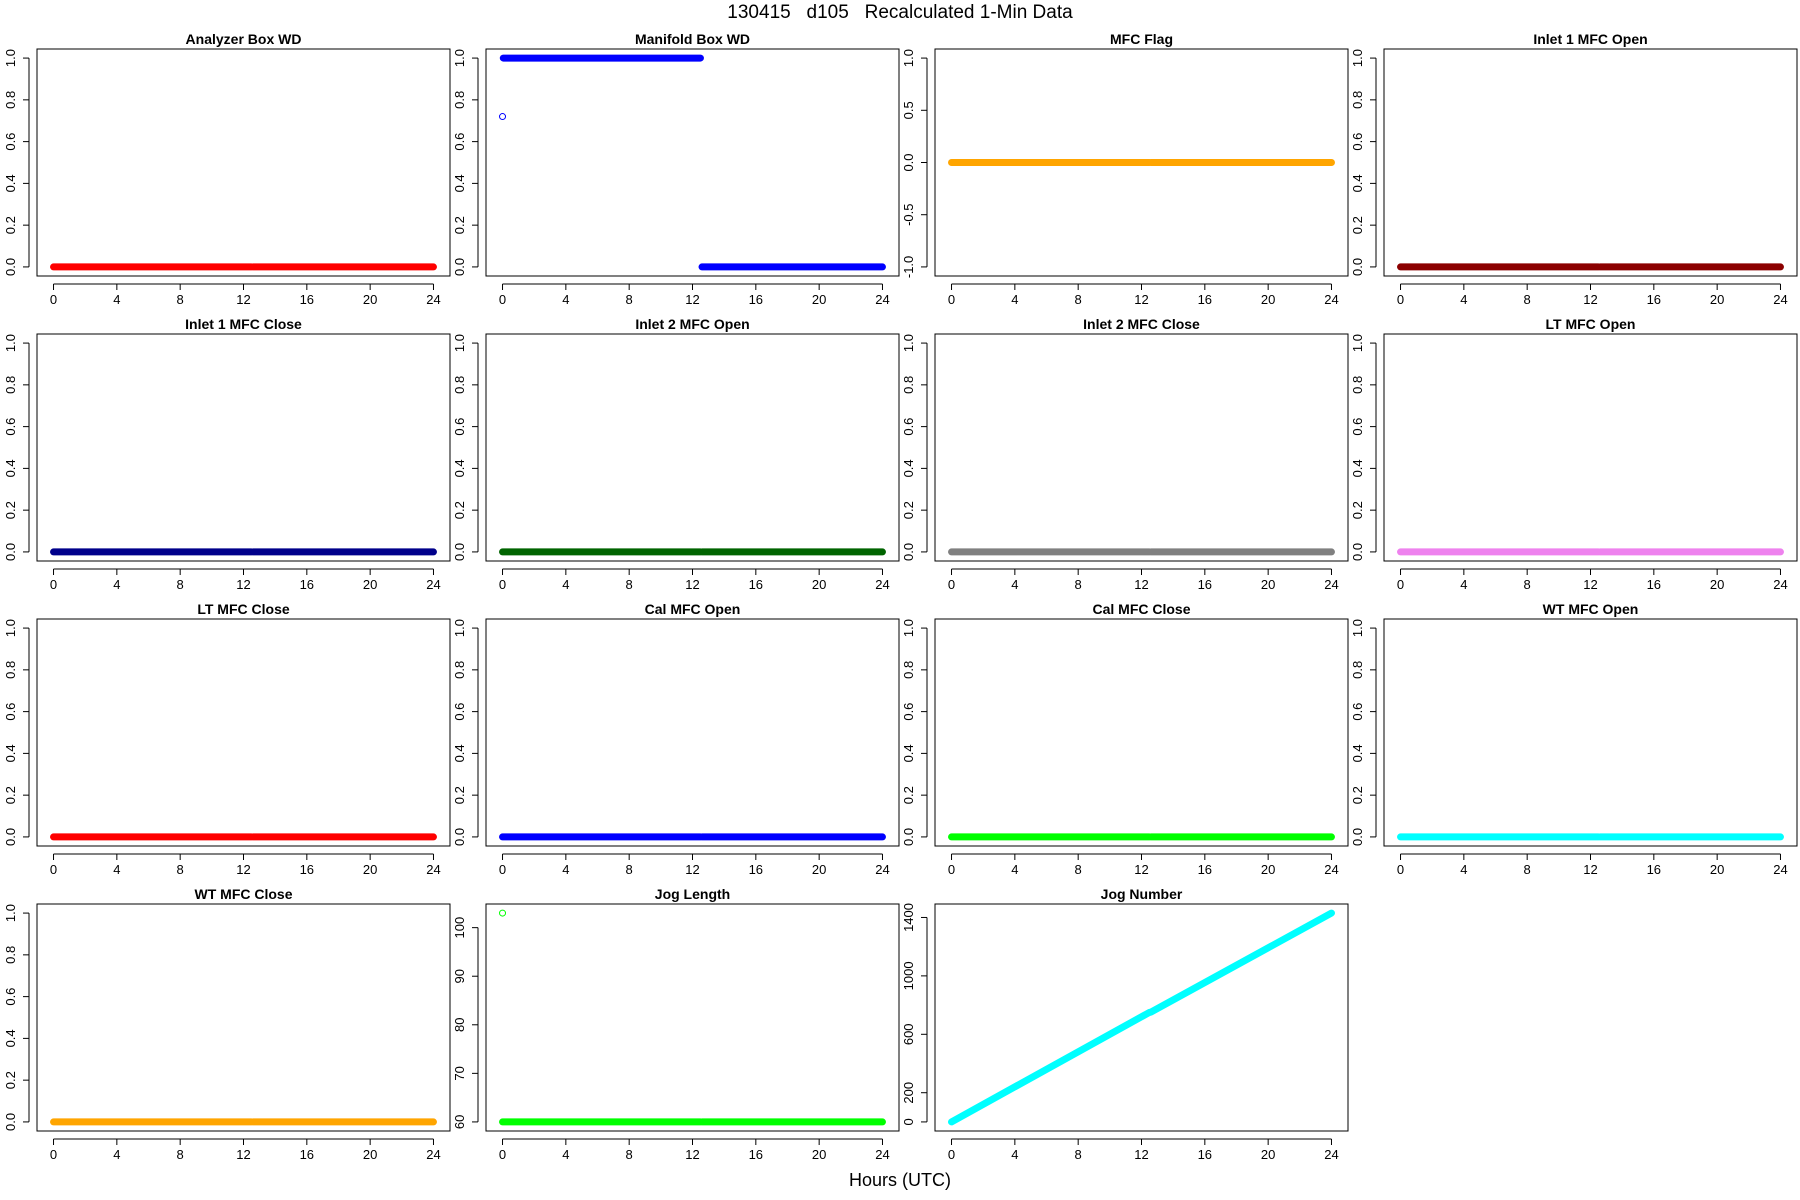 The image size is (1800, 1200). Describe the element at coordinates (908, 215) in the screenshot. I see `y-tick-label: -0.5` at that location.